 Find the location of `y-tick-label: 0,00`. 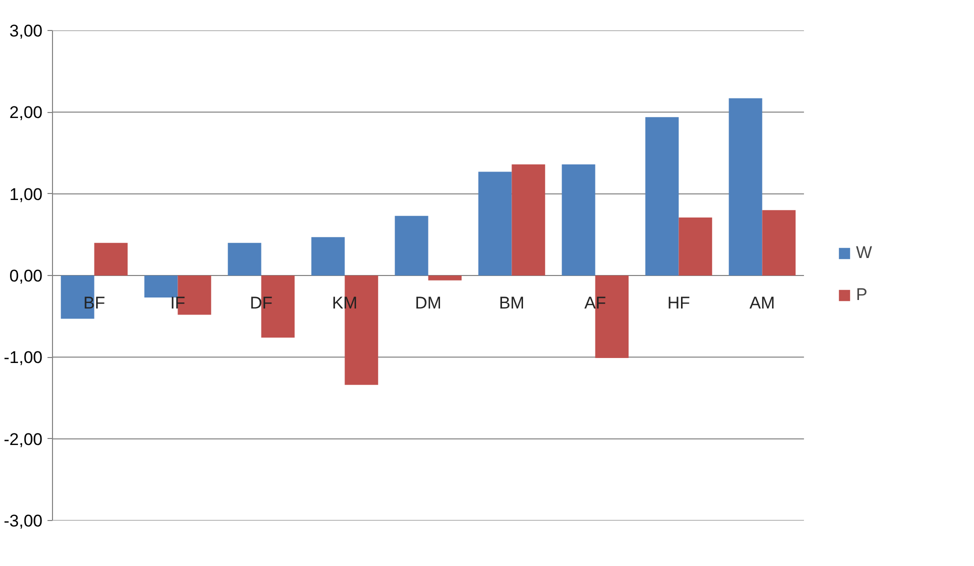

y-tick-label: 0,00 is located at coordinates (26, 276).